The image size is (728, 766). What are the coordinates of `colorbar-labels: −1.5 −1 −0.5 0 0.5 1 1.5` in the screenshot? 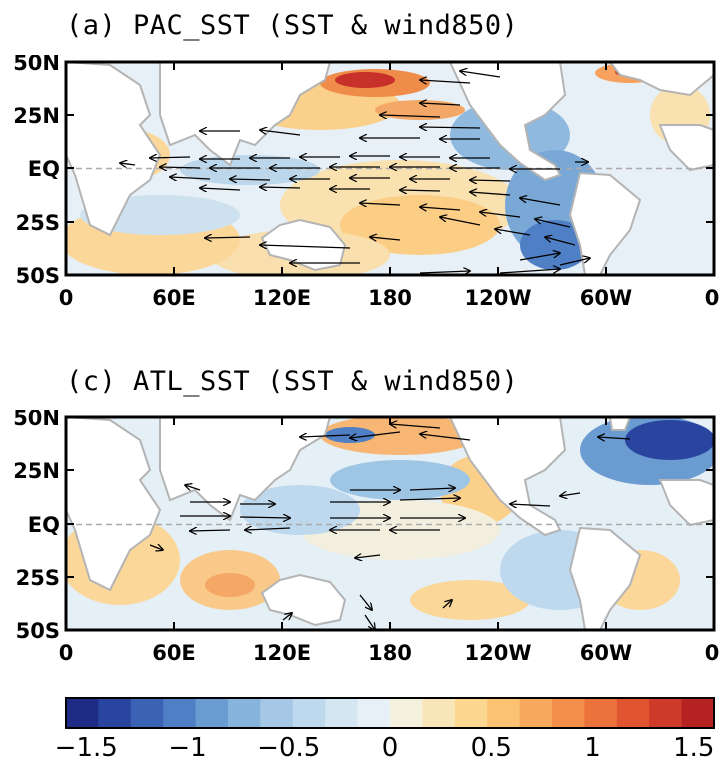 It's located at (385, 748).